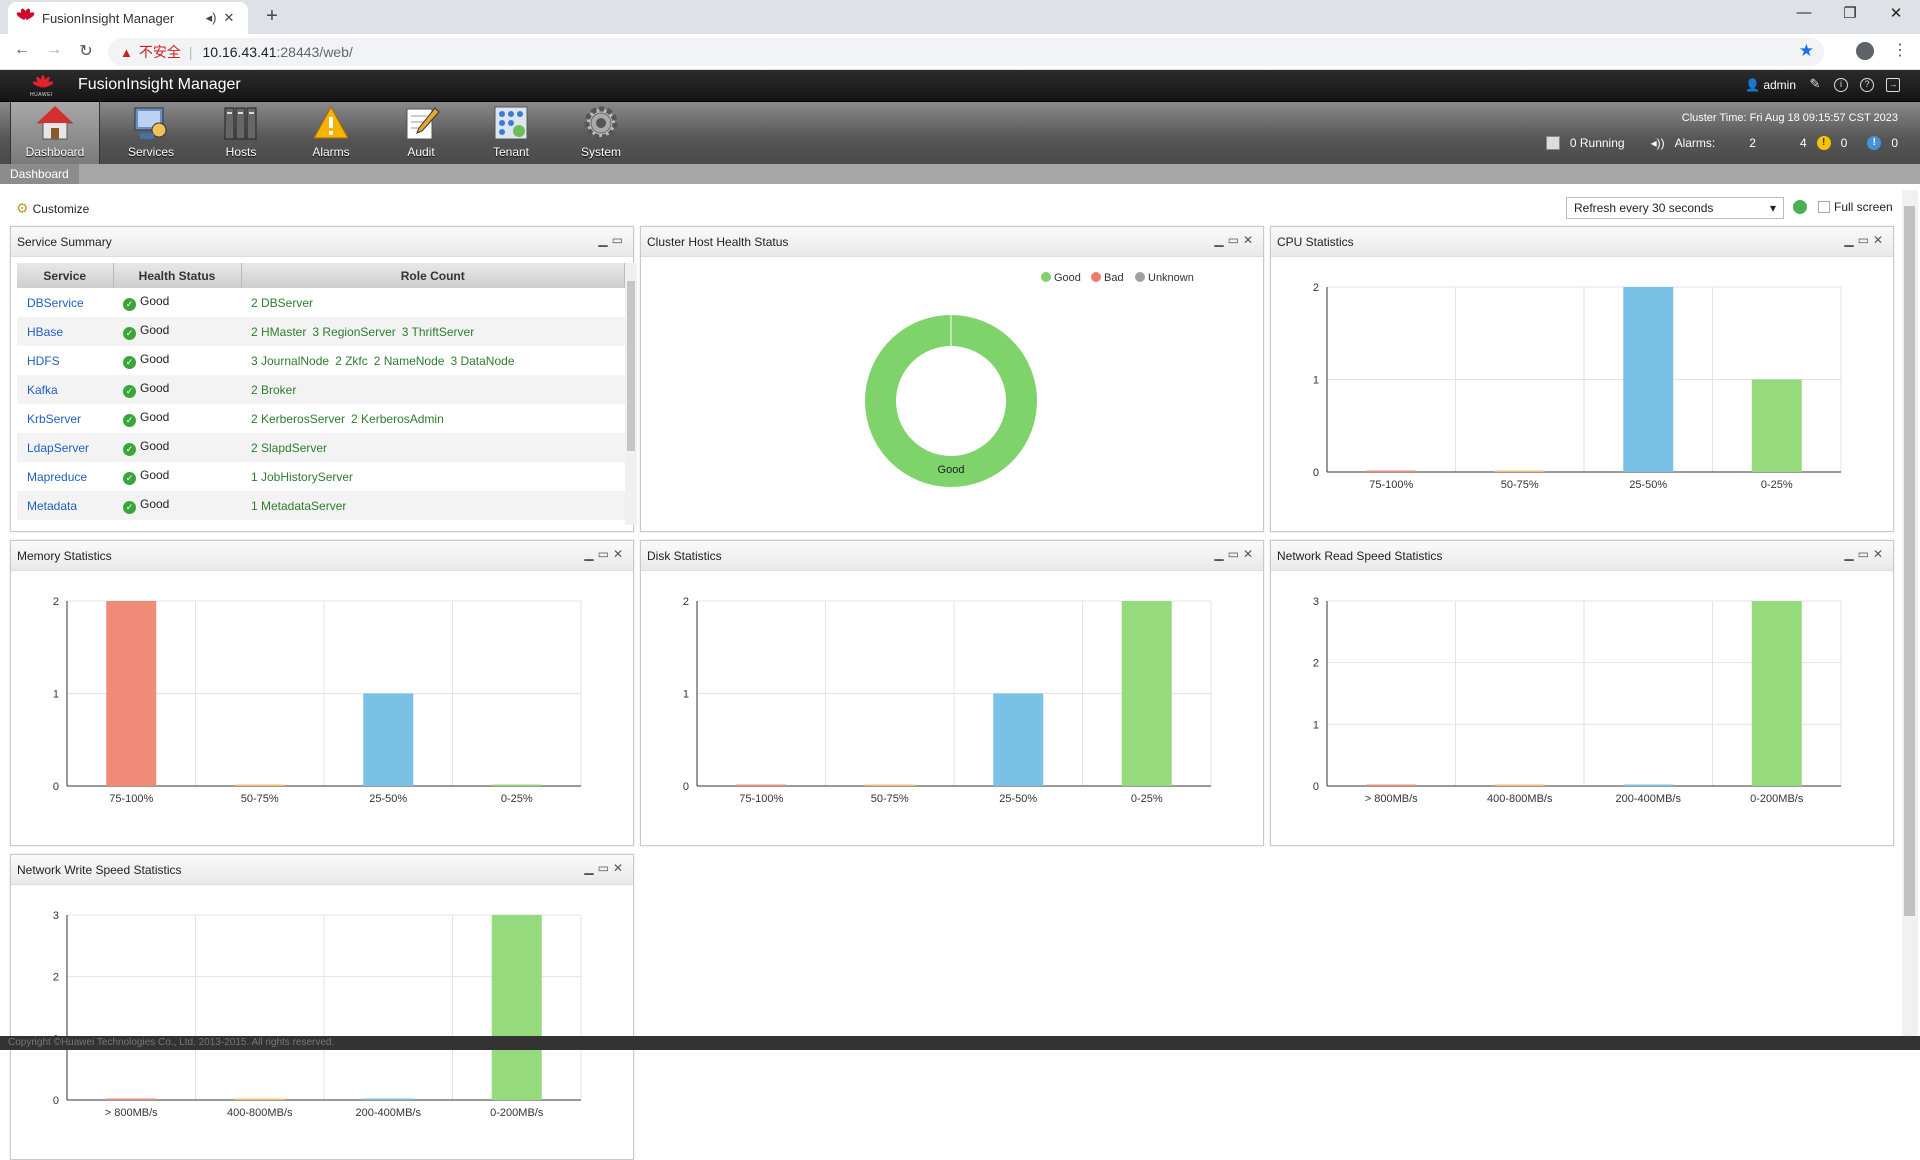 The image size is (1920, 1160). I want to click on fullscreen-checkbox, so click(1824, 207).